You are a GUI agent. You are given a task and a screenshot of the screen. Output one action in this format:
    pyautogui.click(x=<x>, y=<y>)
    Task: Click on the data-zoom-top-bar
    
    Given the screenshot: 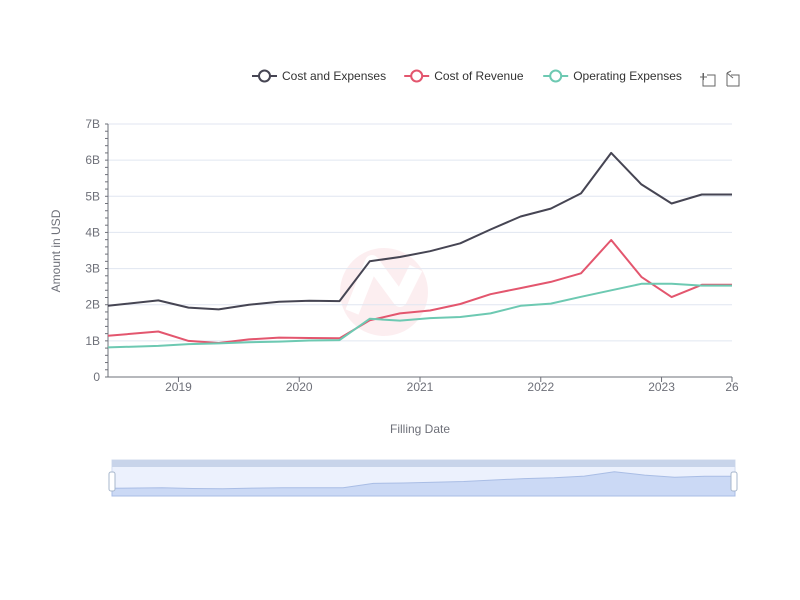 What is the action you would take?
    pyautogui.click(x=423, y=463)
    